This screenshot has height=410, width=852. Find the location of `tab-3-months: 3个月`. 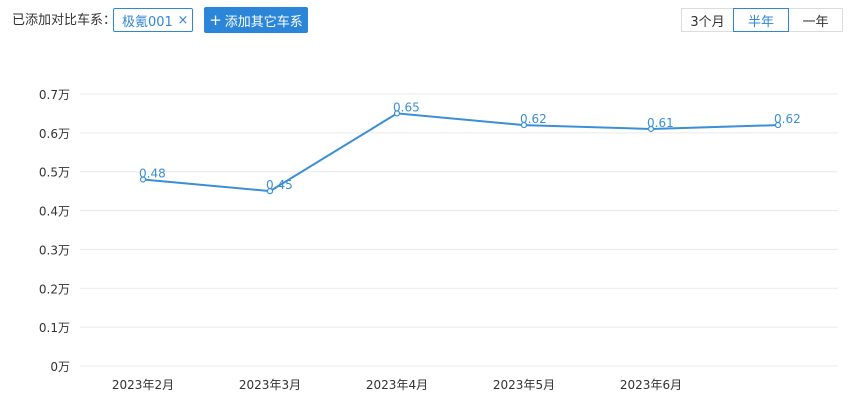

tab-3-months: 3个月 is located at coordinates (707, 20).